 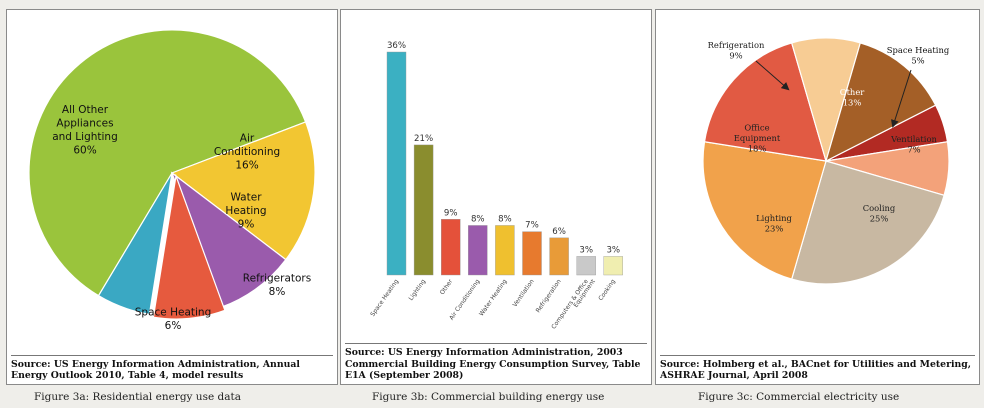 I want to click on bar-ventilation, so click(x=532, y=253).